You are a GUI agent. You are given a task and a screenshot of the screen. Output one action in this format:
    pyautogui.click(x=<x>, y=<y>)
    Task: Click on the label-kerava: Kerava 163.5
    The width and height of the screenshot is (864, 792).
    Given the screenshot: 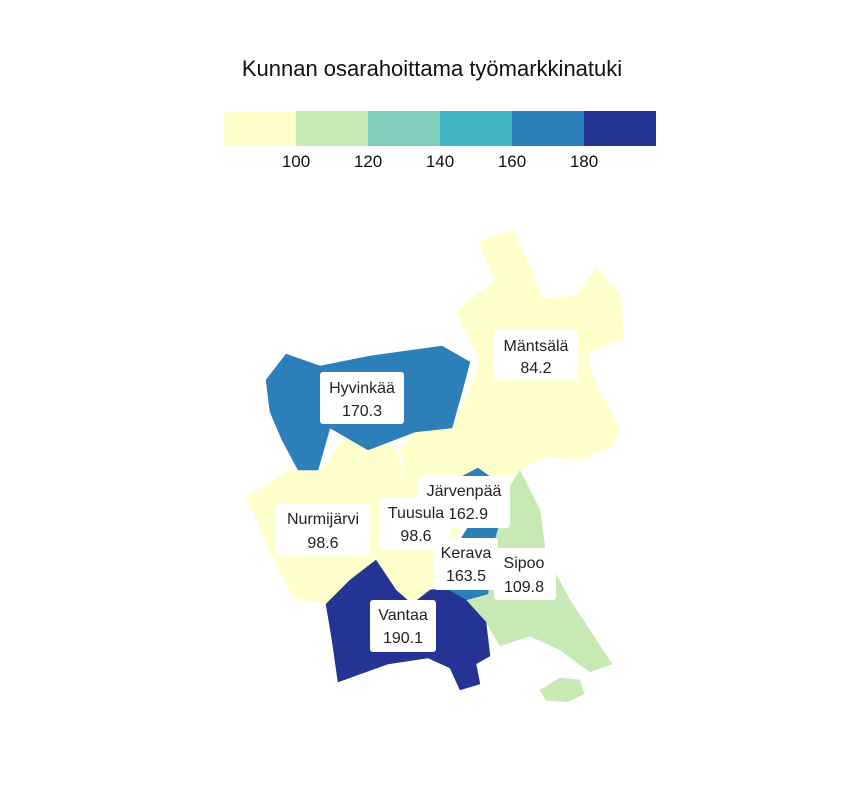 What is the action you would take?
    pyautogui.click(x=466, y=564)
    